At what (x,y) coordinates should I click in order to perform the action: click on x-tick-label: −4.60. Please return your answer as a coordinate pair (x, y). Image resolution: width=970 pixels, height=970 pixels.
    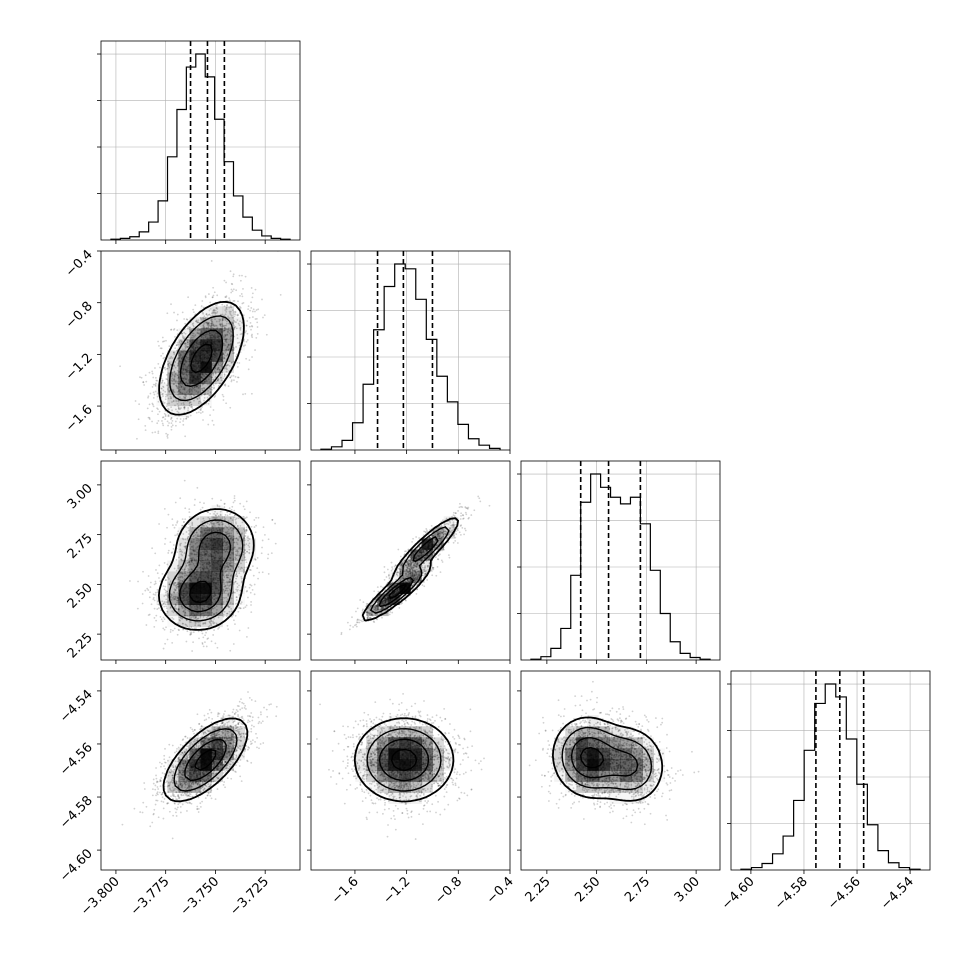
    Looking at the image, I should click on (738, 893).